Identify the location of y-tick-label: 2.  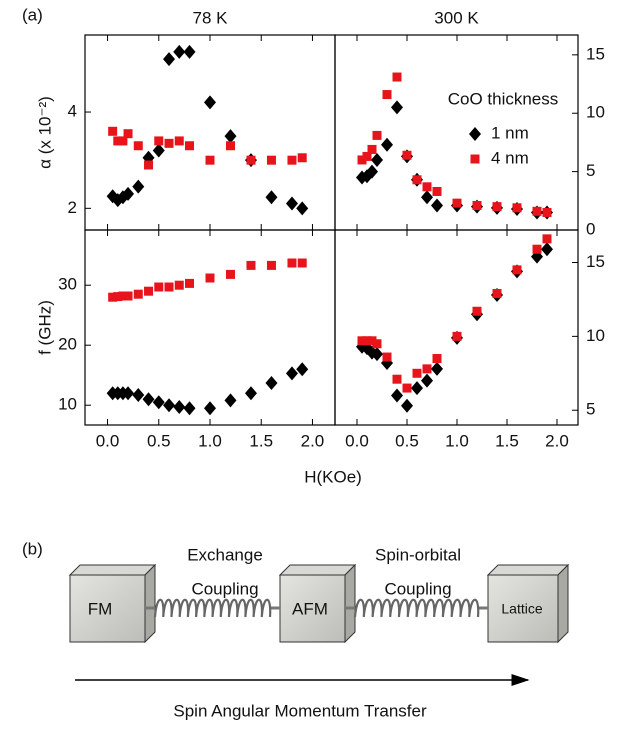
(72, 207).